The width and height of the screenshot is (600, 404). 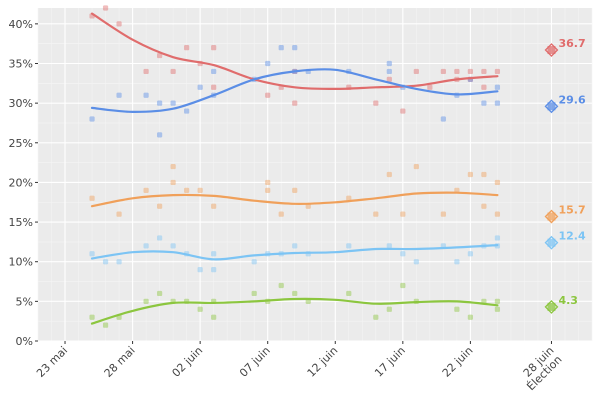 What do you see at coordinates (21, 143) in the screenshot?
I see `y-tick-label: 25%` at bounding box center [21, 143].